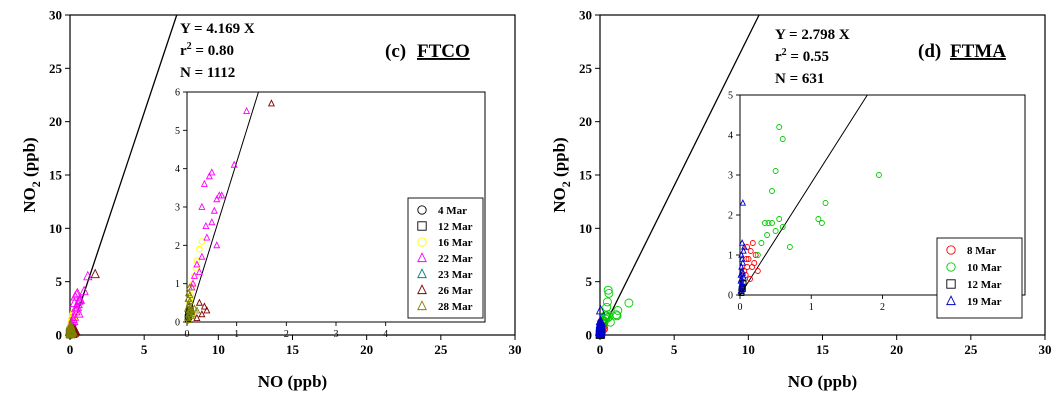 This screenshot has width=1054, height=396. I want to click on inset-x-tick-label: 0, so click(740, 307).